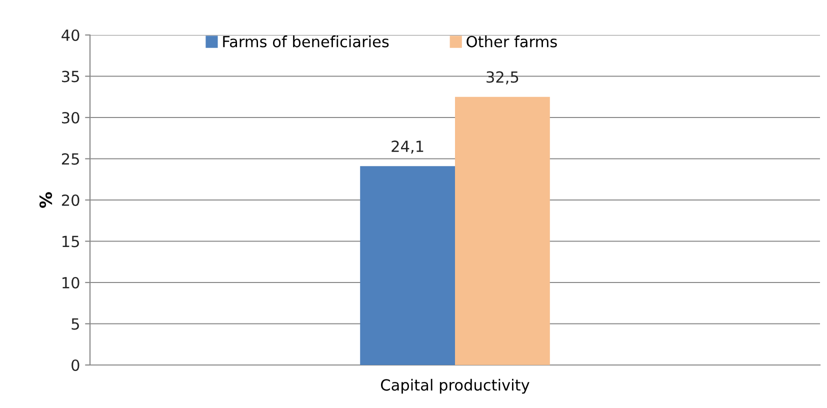 This screenshot has width=827, height=408. What do you see at coordinates (76, 365) in the screenshot?
I see `y-tick-label: 0` at bounding box center [76, 365].